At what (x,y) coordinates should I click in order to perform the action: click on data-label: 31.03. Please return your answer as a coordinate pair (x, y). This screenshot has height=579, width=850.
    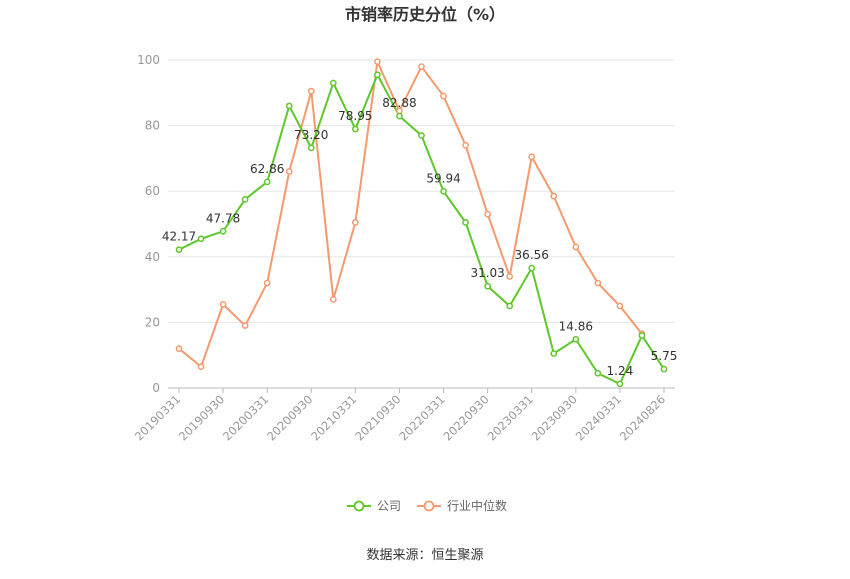
    Looking at the image, I should click on (487, 273).